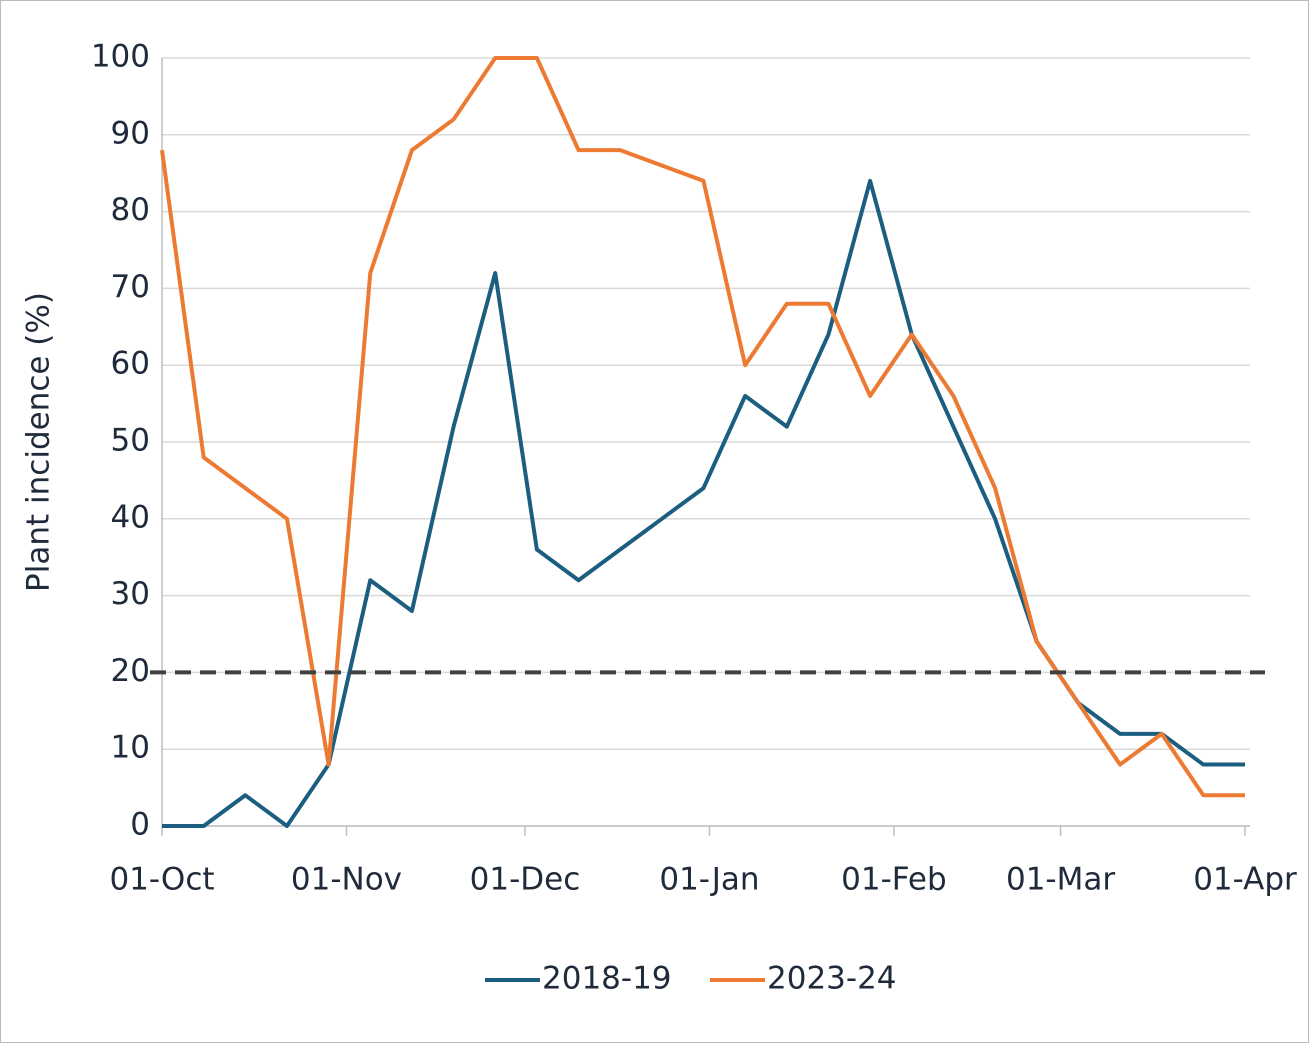 The width and height of the screenshot is (1309, 1047). Describe the element at coordinates (1245, 880) in the screenshot. I see `x-tick-label: 01-Apr` at that location.